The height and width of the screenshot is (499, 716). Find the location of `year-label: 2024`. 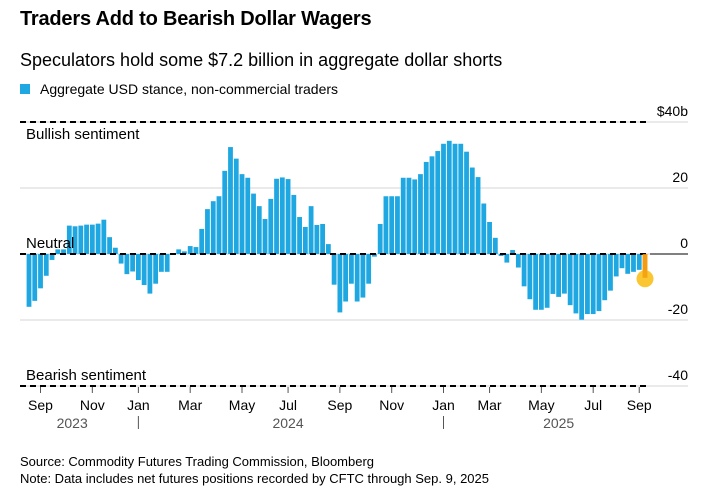

year-label: 2024 is located at coordinates (287, 423).